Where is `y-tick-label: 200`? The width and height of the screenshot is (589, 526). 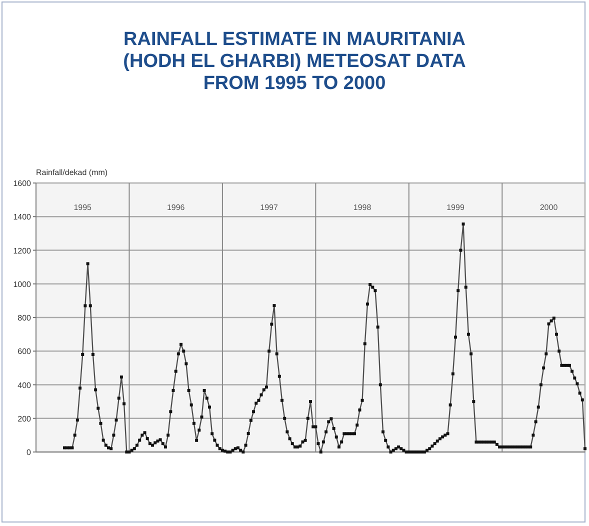 y-tick-label: 200 is located at coordinates (25, 419).